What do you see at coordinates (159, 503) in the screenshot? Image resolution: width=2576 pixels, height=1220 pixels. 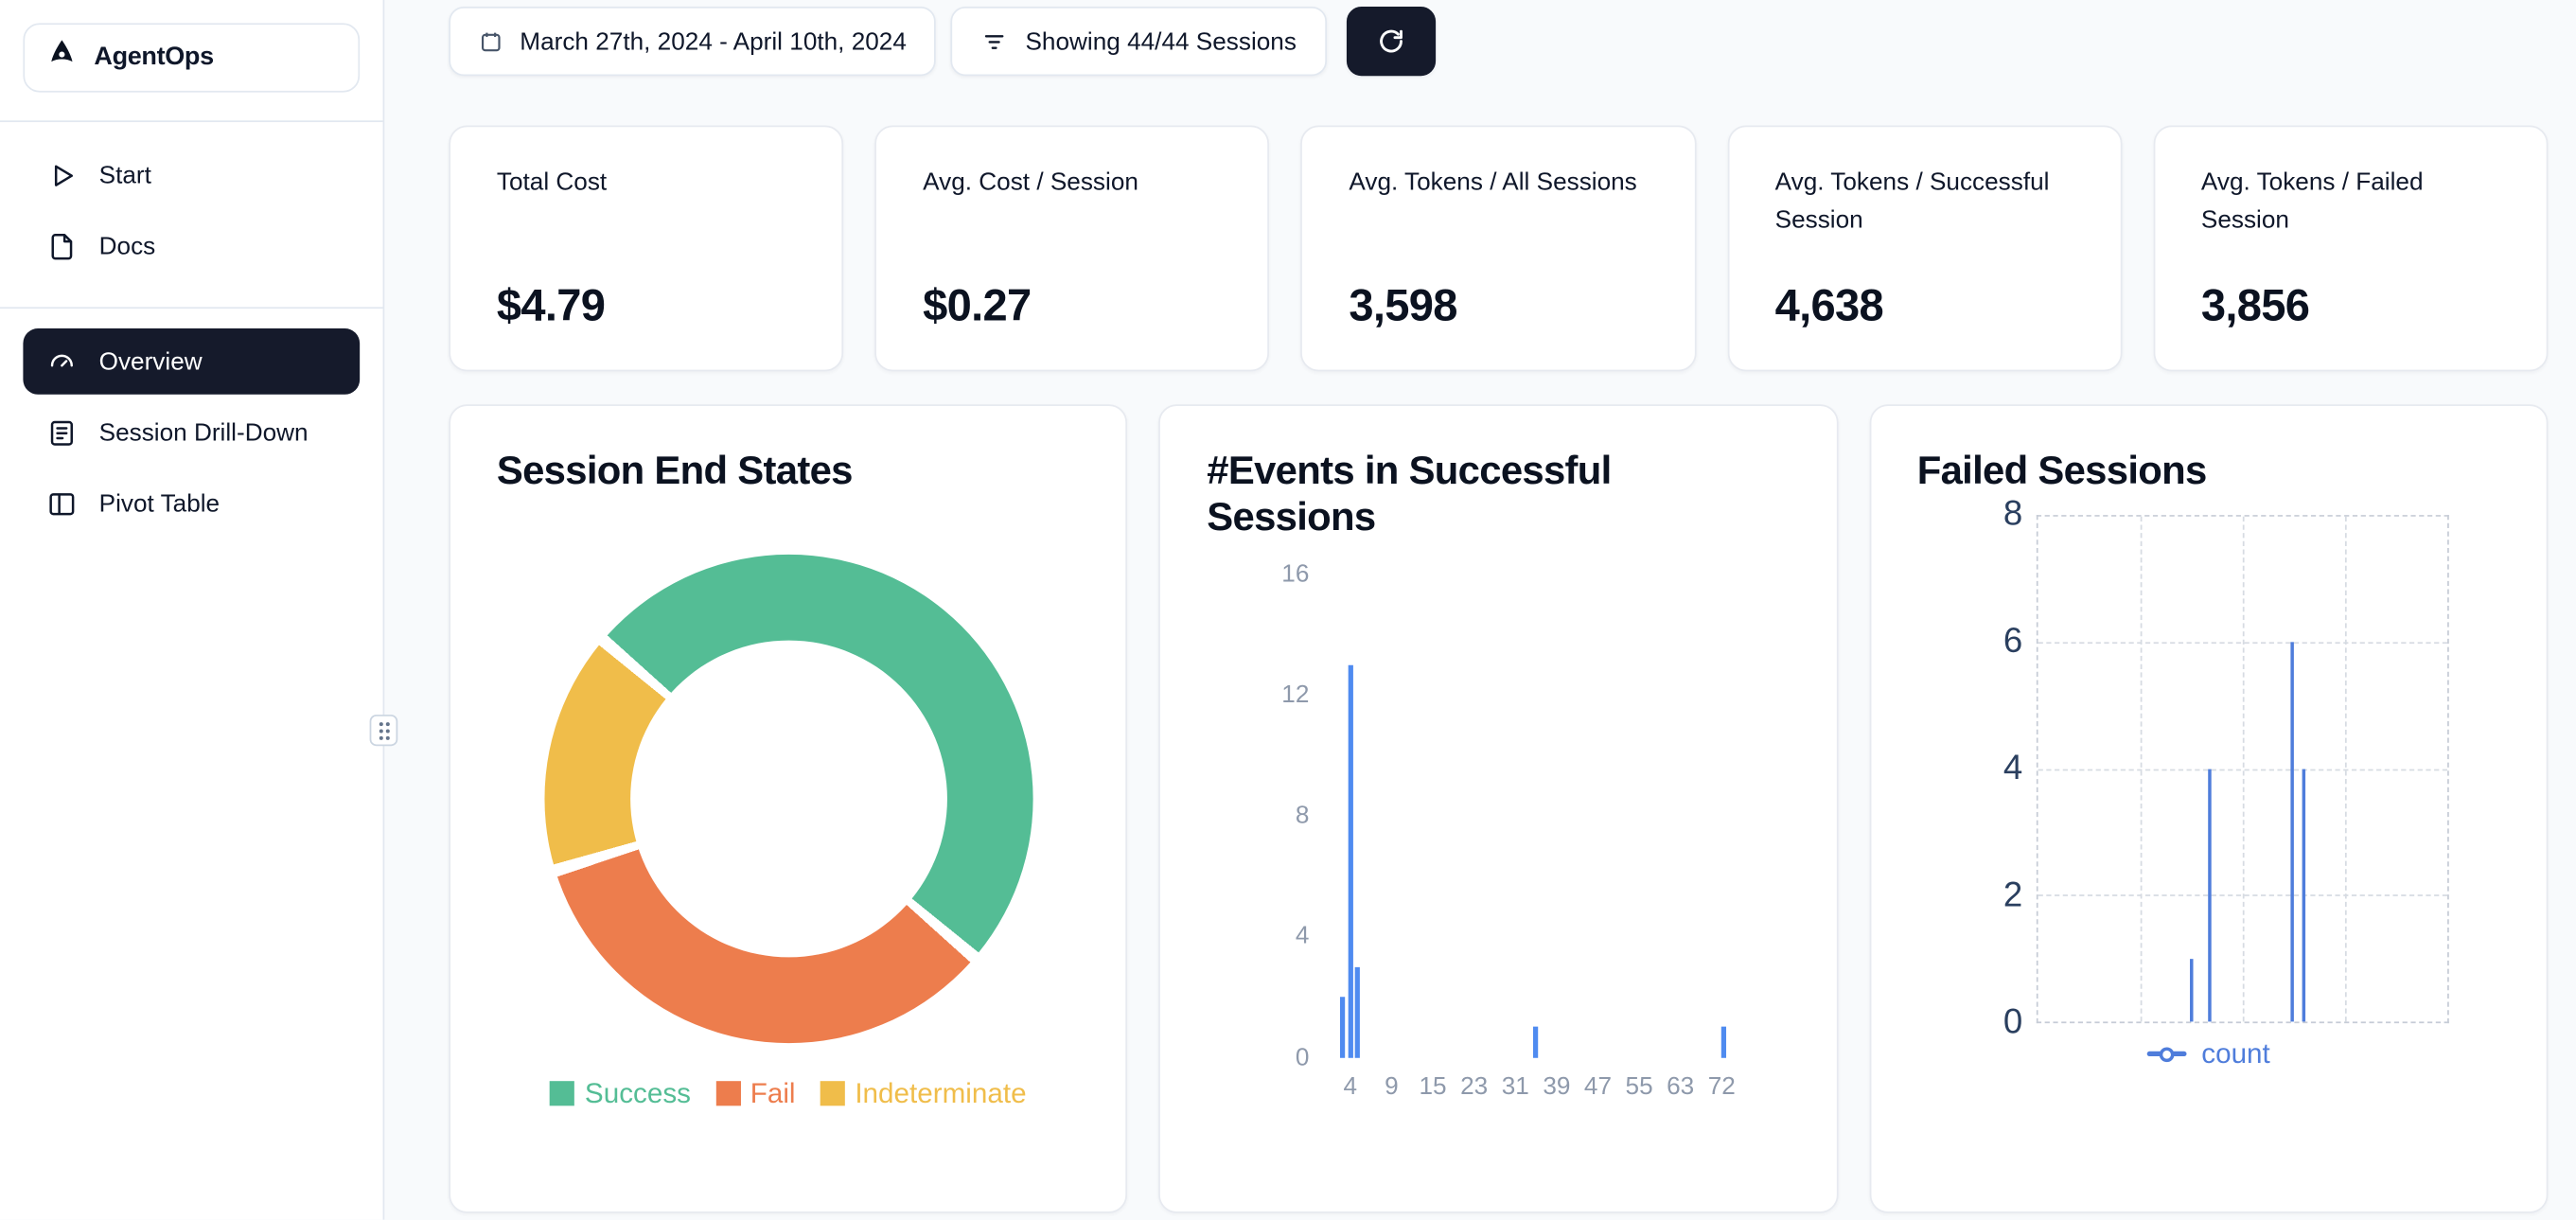 I see `sidebar-item-label: Pivot Table` at bounding box center [159, 503].